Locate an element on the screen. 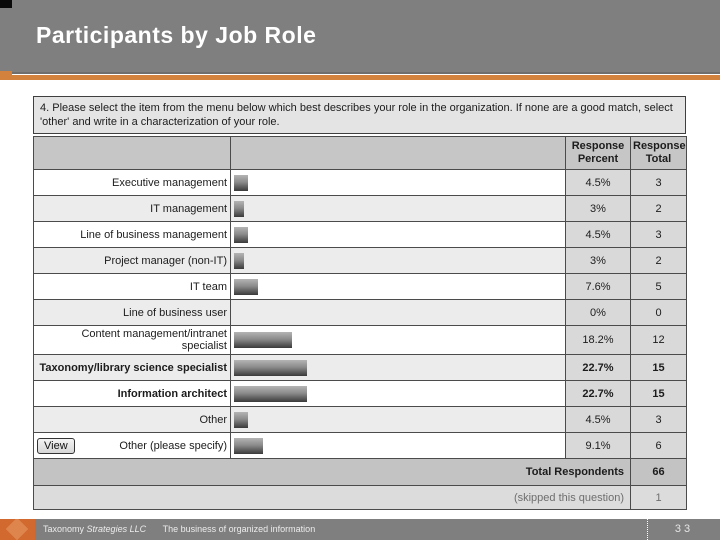 The height and width of the screenshot is (540, 720). footer-org-name: Taxonomy is located at coordinates (64, 529).